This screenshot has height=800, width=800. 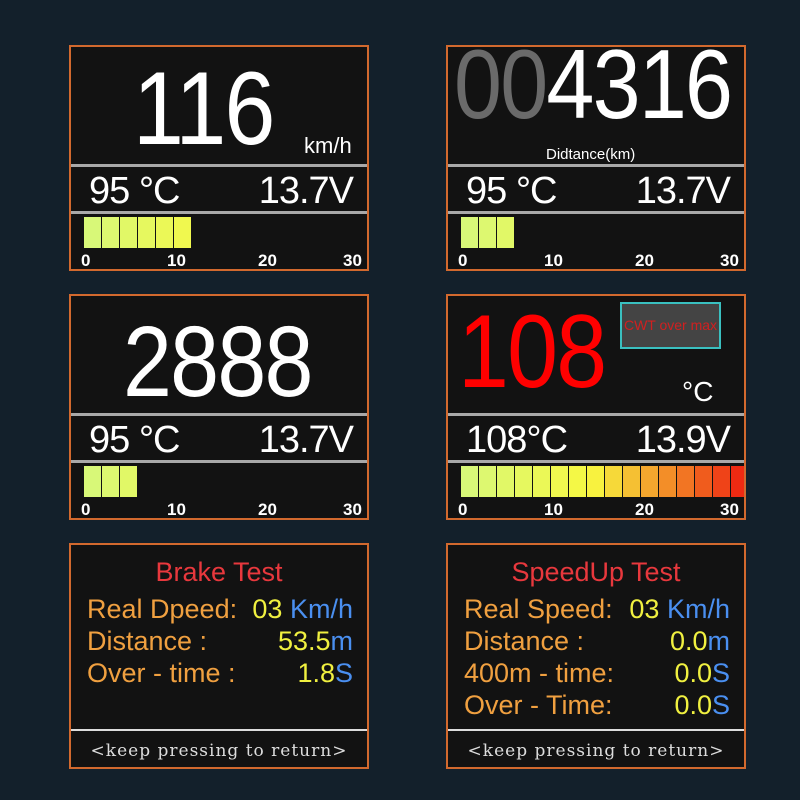 I want to click on test-row: 400m - time: 0.0S, so click(x=597, y=673).